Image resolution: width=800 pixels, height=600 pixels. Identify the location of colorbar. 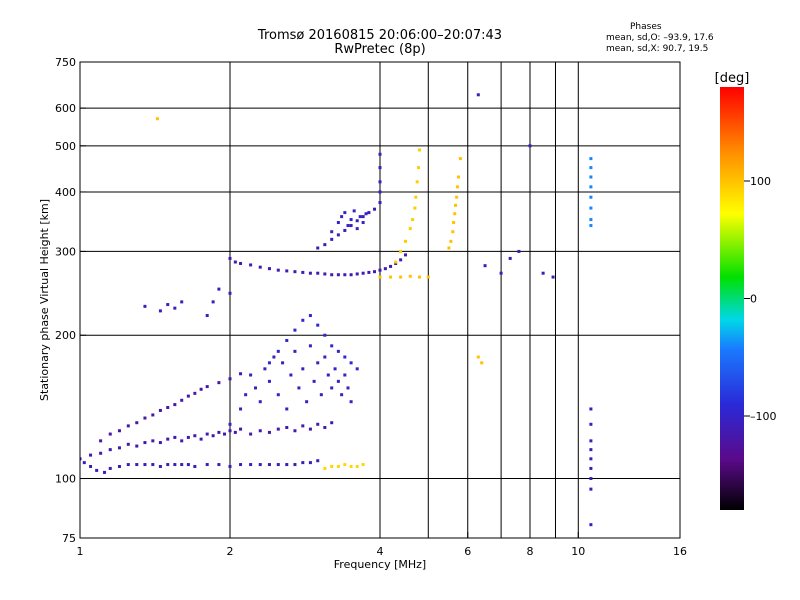
(732, 298).